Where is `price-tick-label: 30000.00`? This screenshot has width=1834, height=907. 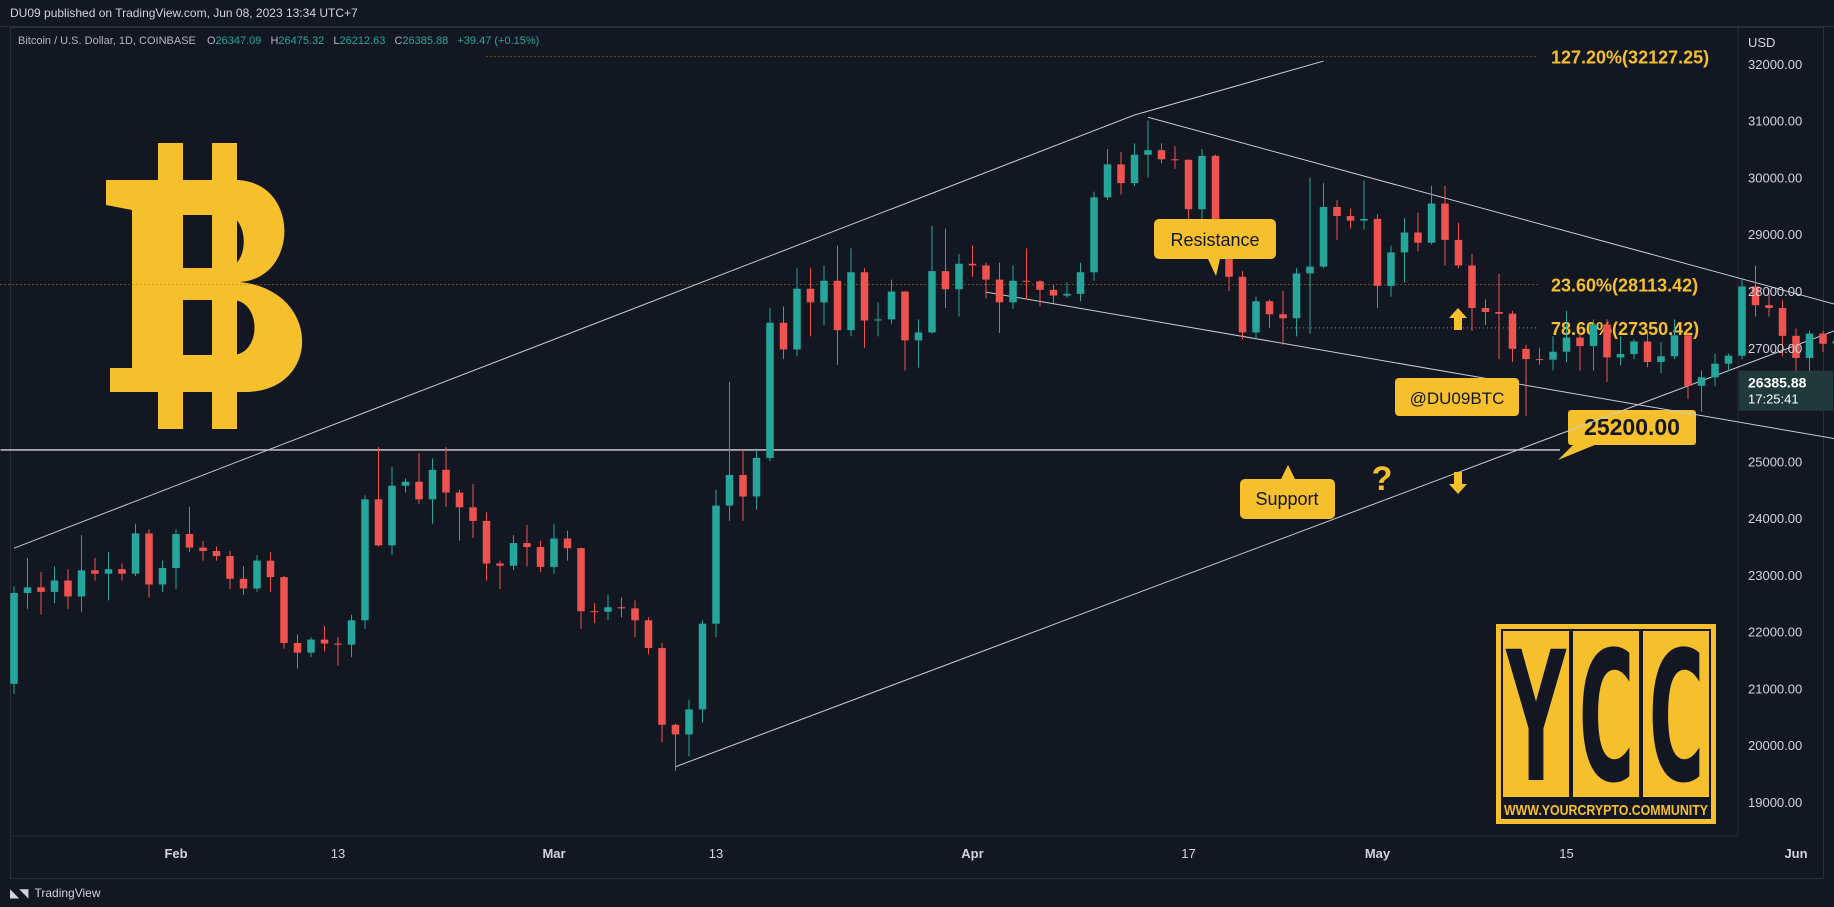
price-tick-label: 30000.00 is located at coordinates (1775, 177).